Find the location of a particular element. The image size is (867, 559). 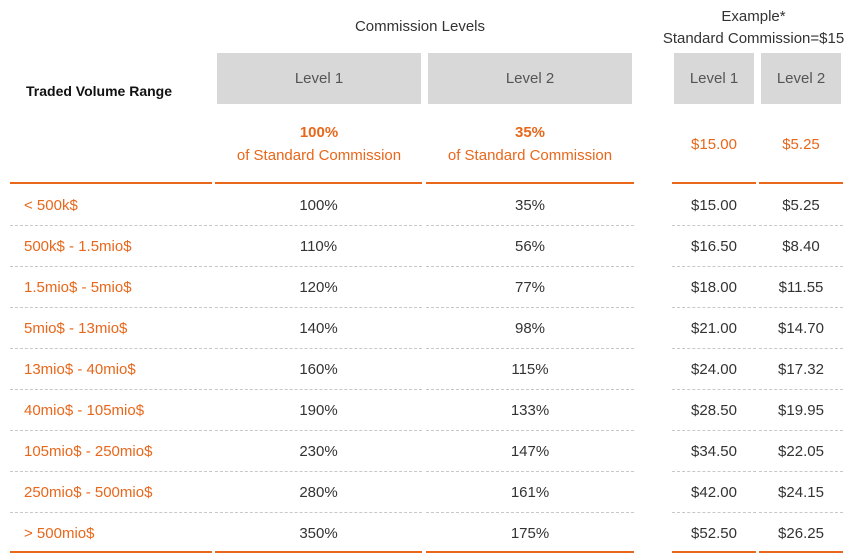

example-level2-header: Level 2 is located at coordinates (801, 78).